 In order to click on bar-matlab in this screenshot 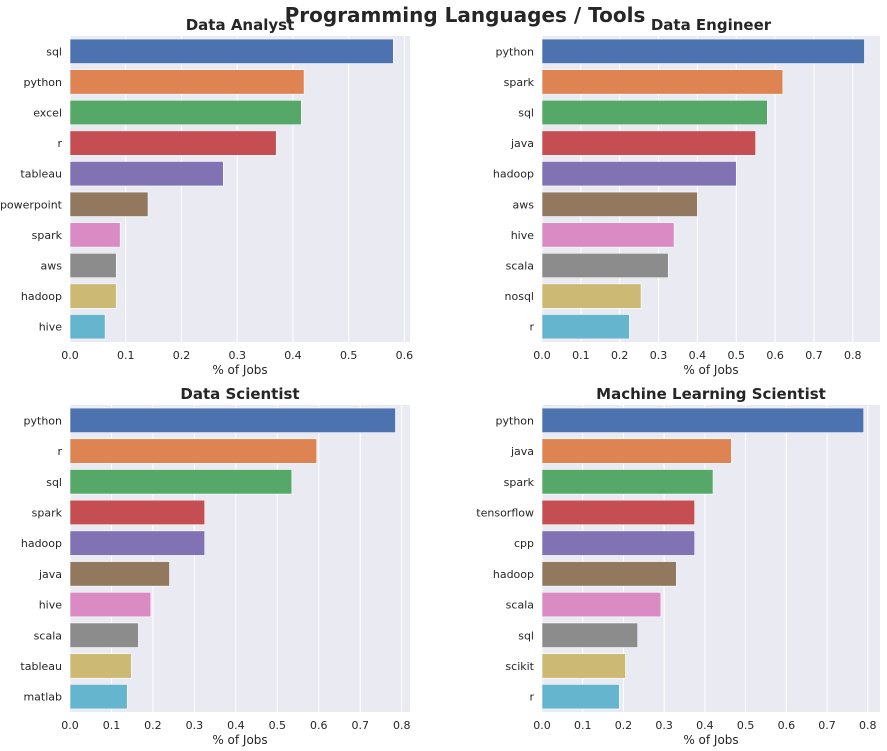, I will do `click(98, 697)`.